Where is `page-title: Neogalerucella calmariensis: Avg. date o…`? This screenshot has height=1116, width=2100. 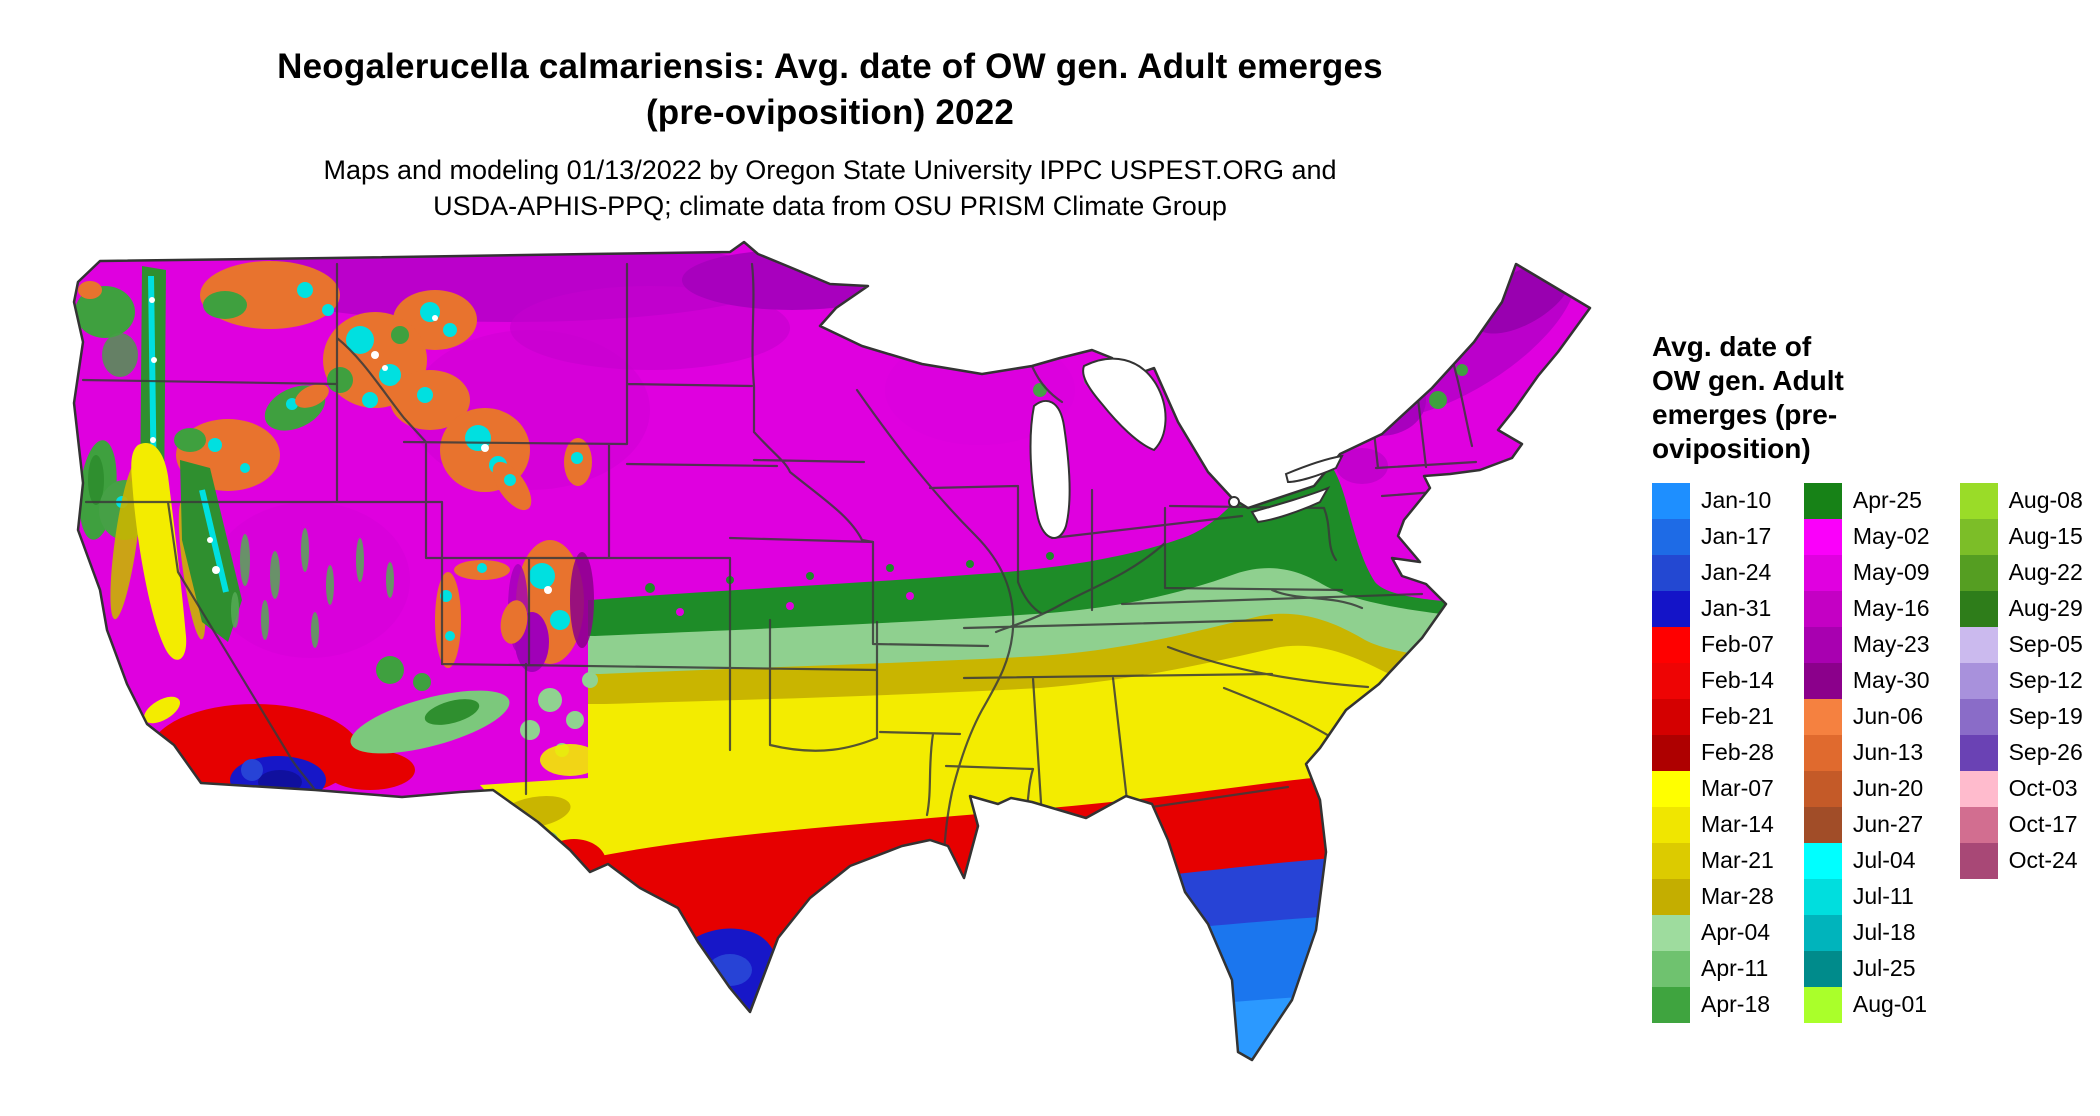 page-title: Neogalerucella calmariensis: Avg. date o… is located at coordinates (830, 89).